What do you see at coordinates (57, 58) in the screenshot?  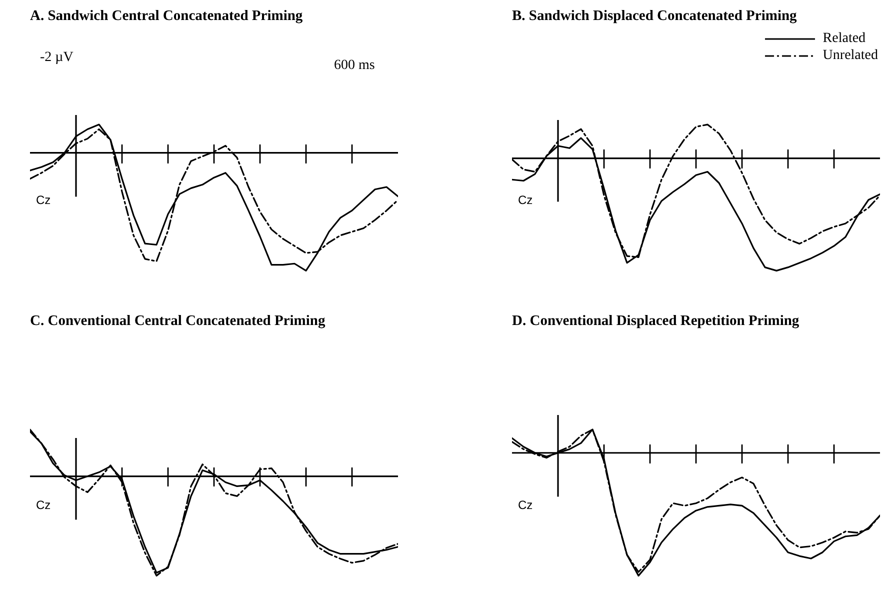 I see `text: -2 µV` at bounding box center [57, 58].